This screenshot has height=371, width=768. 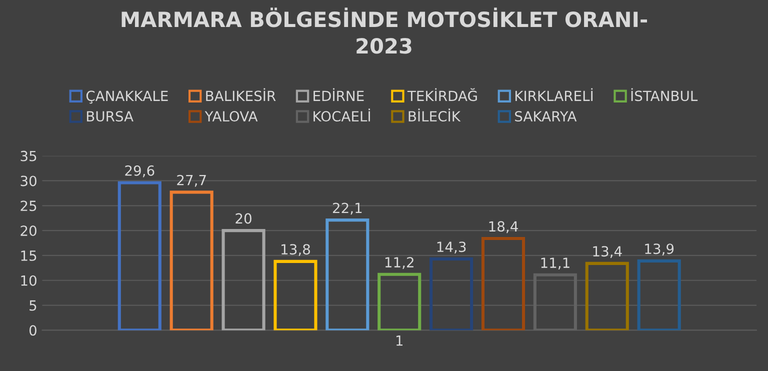 I want to click on legend-label: YALOVA, so click(x=231, y=116).